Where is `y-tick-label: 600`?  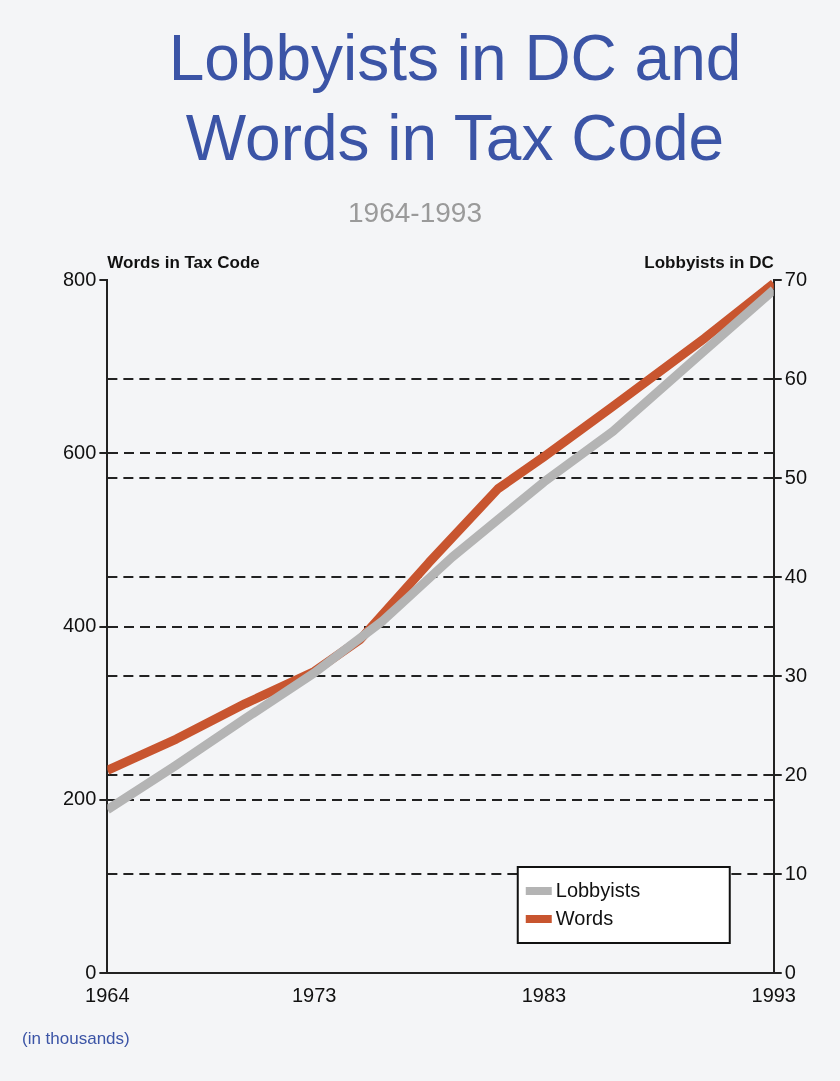 y-tick-label: 600 is located at coordinates (79, 451).